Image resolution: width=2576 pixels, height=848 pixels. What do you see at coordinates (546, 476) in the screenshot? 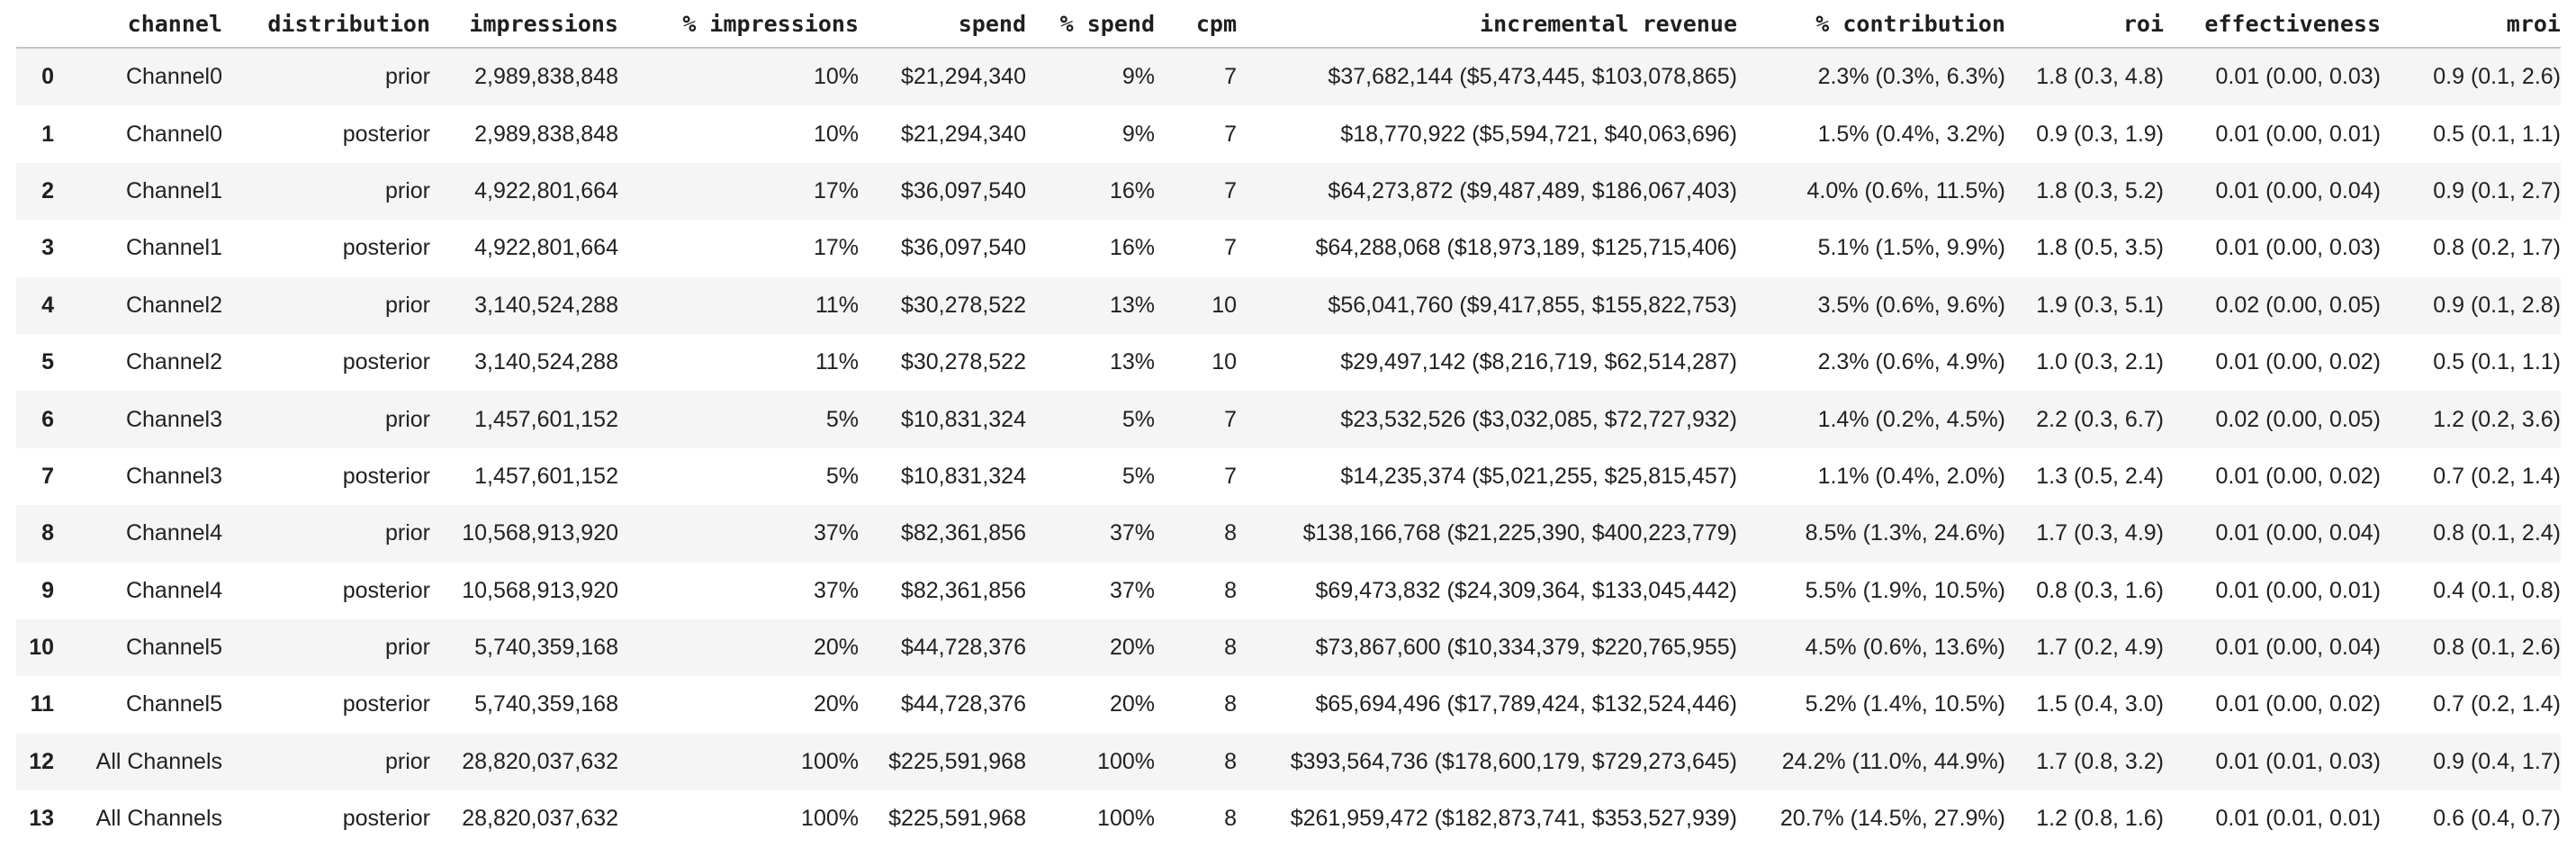
I see `cell-impressions: 1,457,601,152` at bounding box center [546, 476].